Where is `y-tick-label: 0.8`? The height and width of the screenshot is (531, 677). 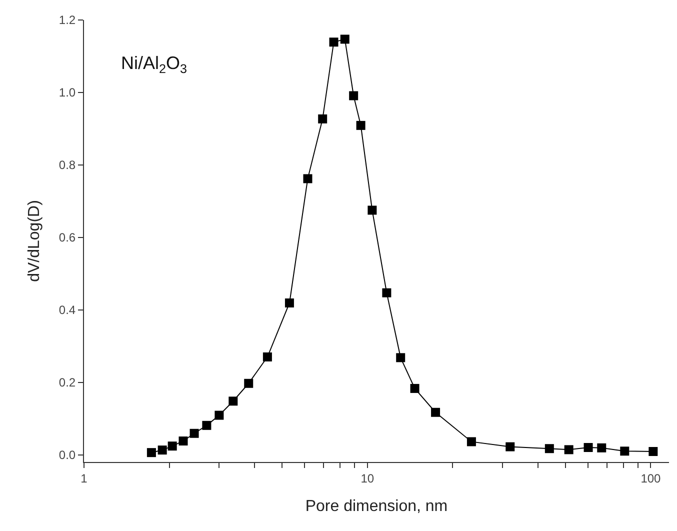
y-tick-label: 0.8 is located at coordinates (67, 165).